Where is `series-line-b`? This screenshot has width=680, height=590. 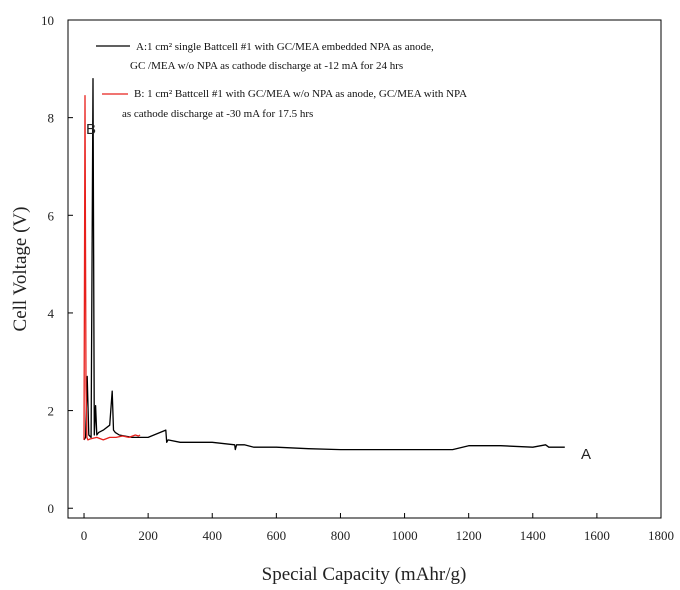 series-line-b is located at coordinates (112, 268).